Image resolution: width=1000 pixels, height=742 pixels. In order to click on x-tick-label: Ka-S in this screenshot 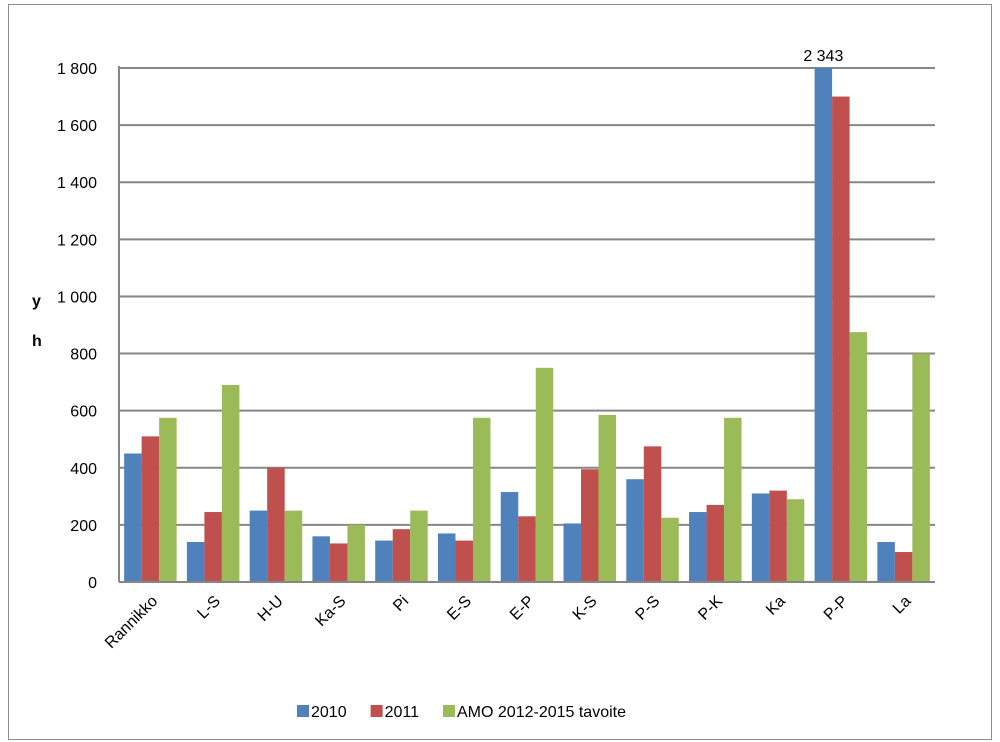, I will do `click(330, 611)`.